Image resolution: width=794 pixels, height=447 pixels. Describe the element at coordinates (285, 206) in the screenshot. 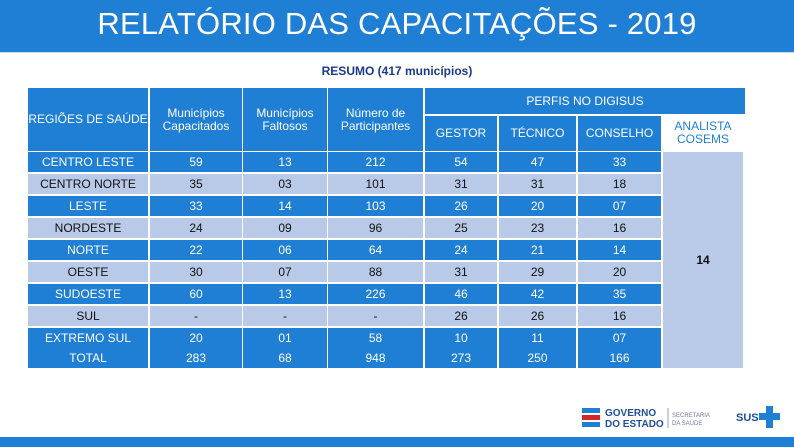

I see `row-faltosos: 14` at that location.